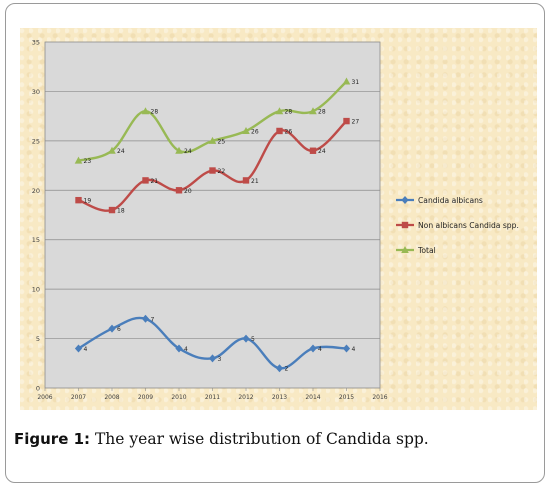  Describe the element at coordinates (145, 397) in the screenshot. I see `x-tick-label: 2009` at that location.